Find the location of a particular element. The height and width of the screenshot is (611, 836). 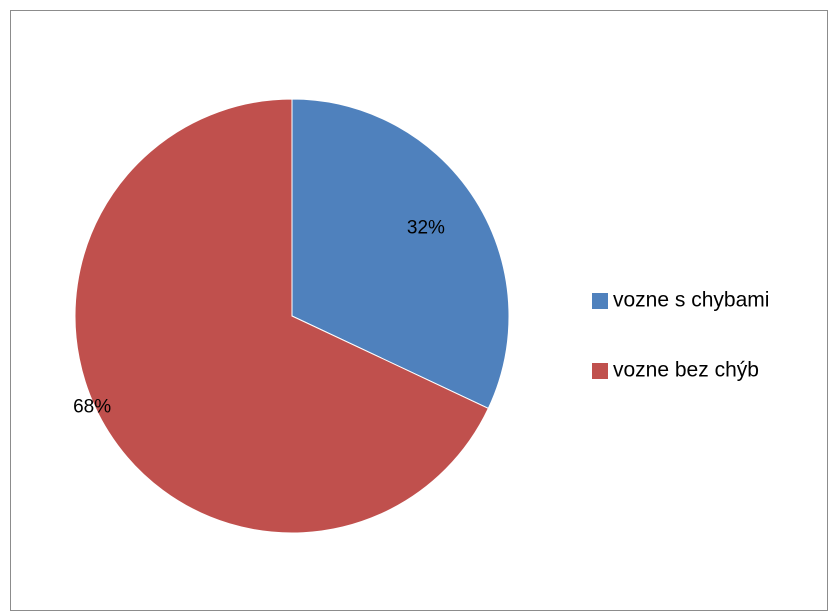

legend-label: vozne s chybami is located at coordinates (691, 300).